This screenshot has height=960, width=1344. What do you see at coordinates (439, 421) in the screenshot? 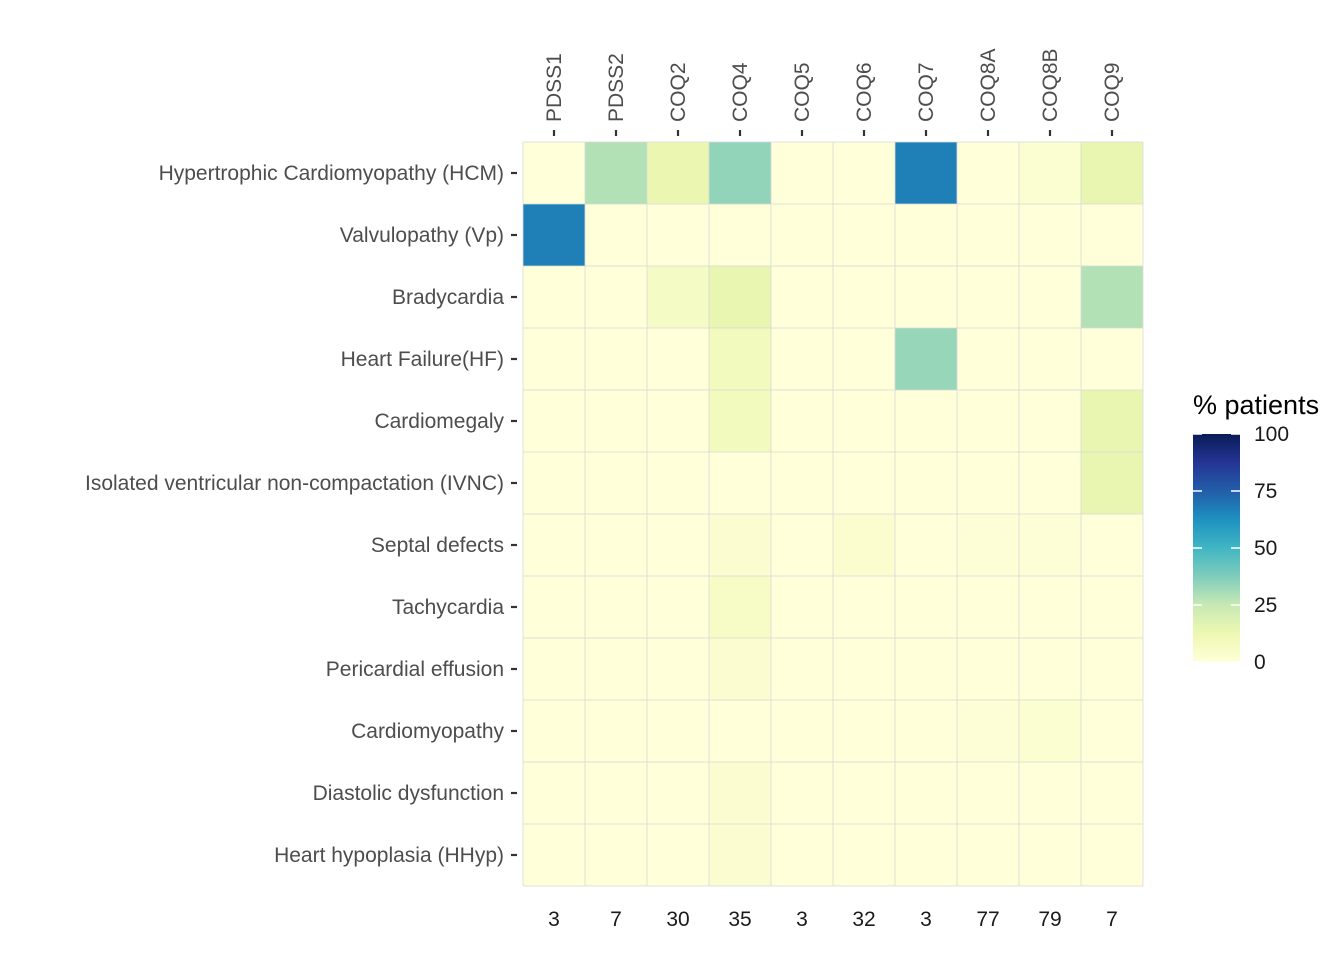
I see `phenotype-label: Cardiomegaly` at bounding box center [439, 421].